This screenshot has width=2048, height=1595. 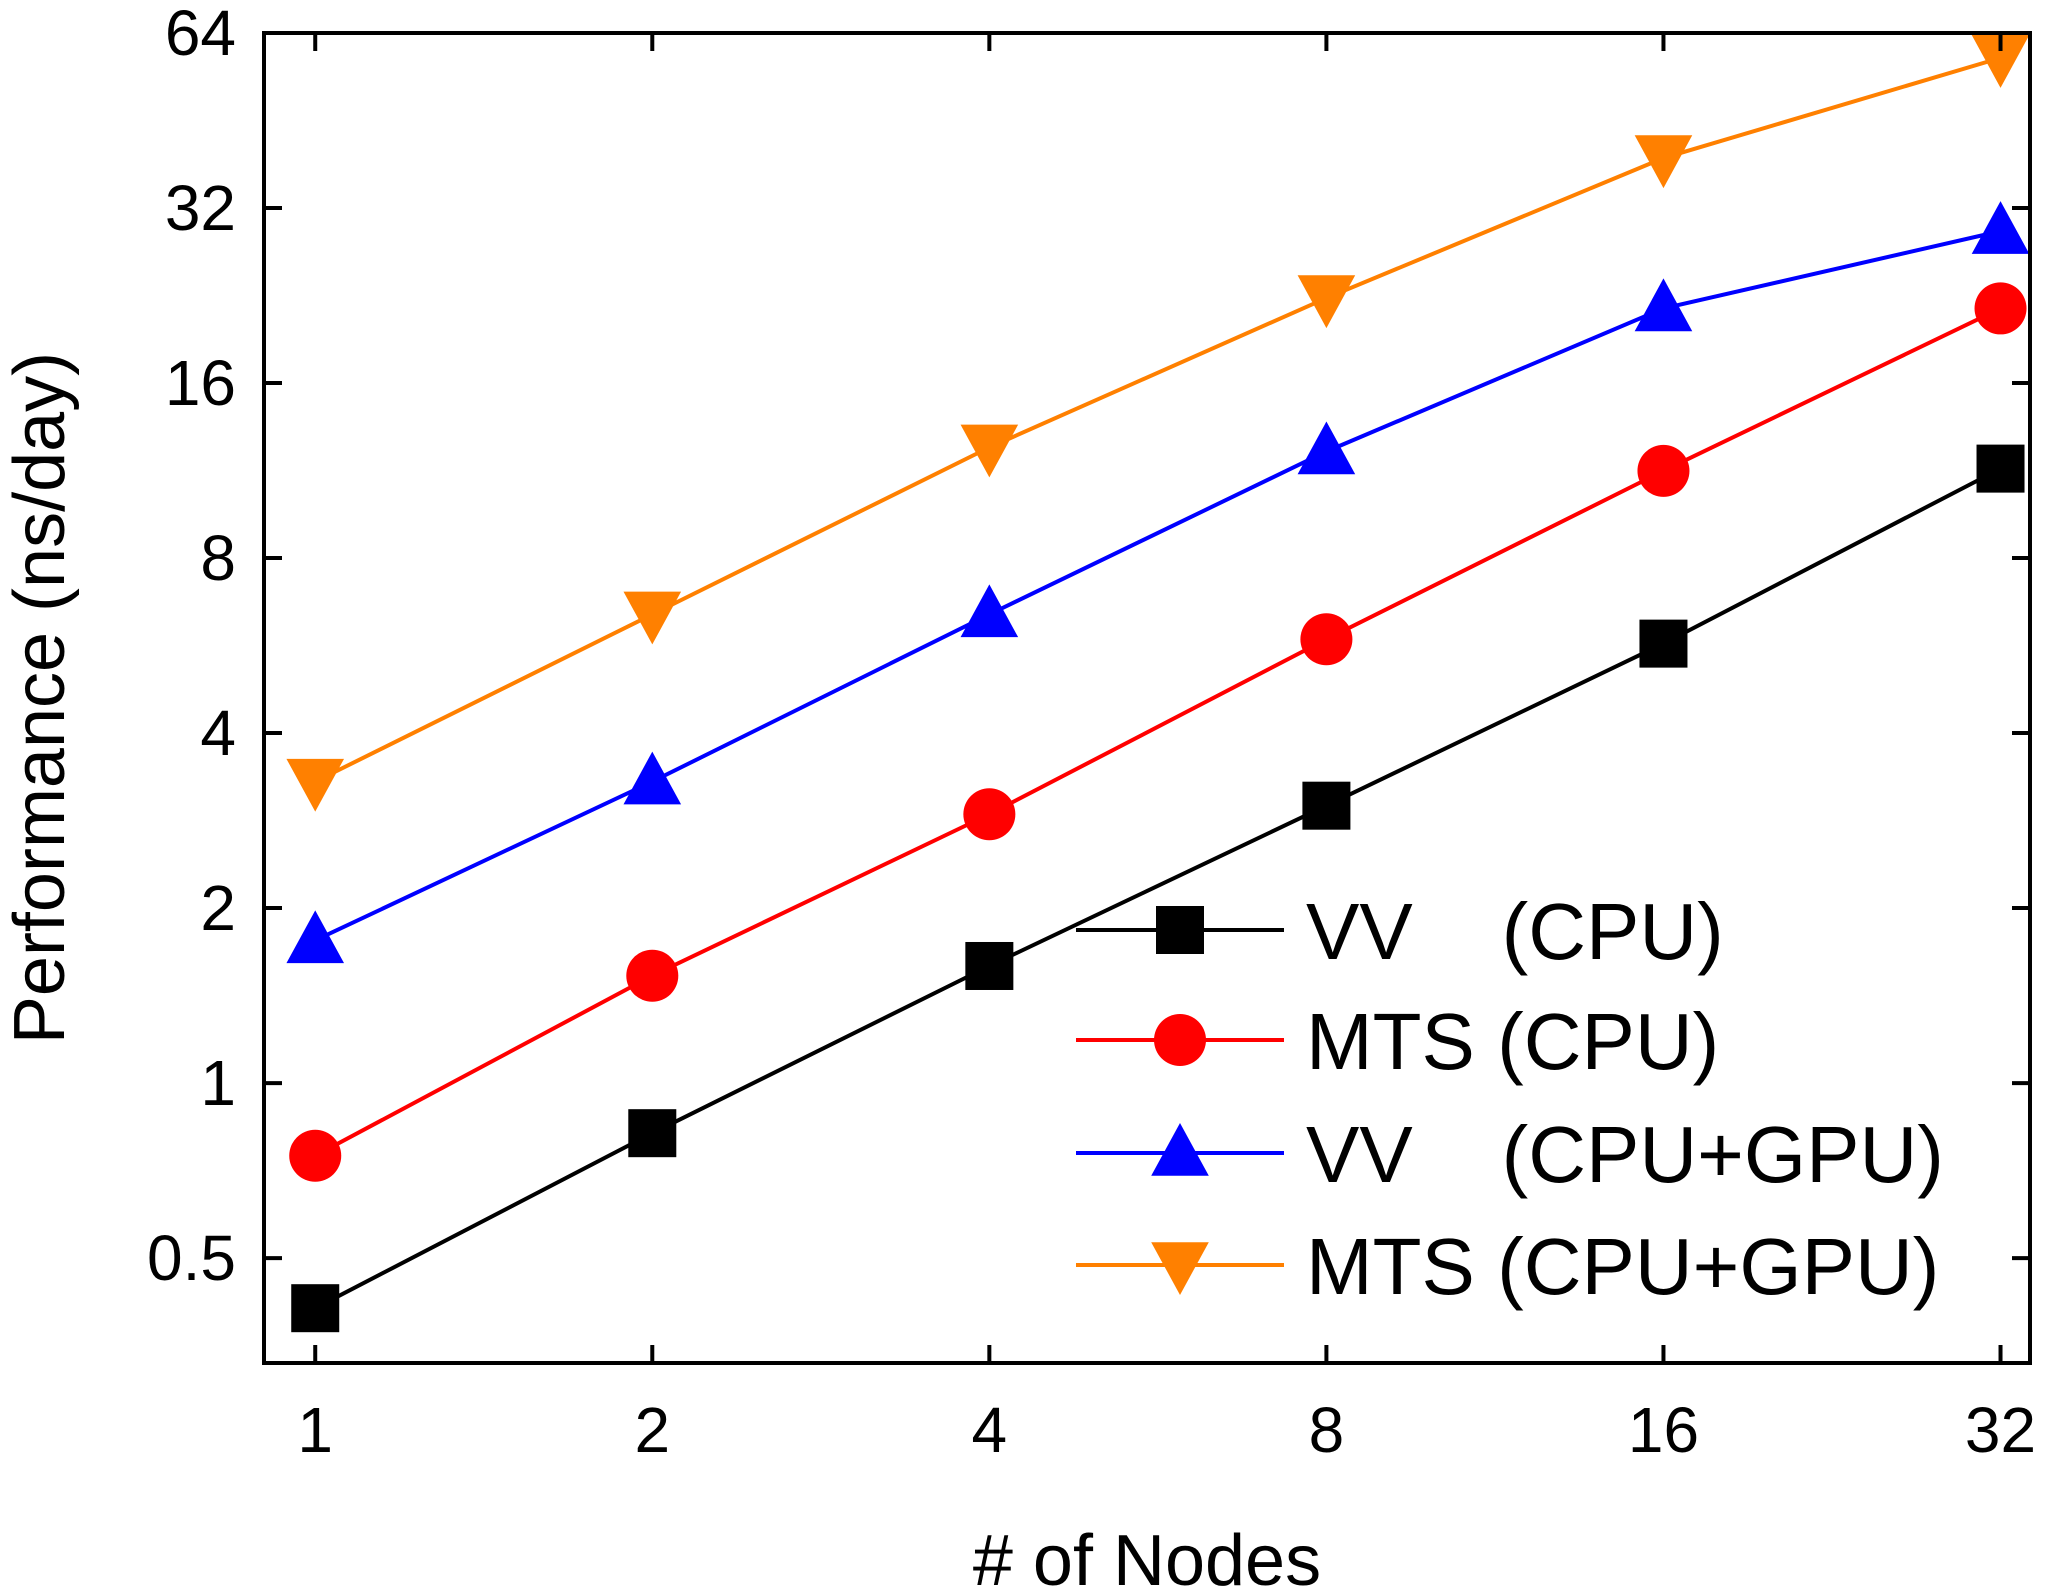 What do you see at coordinates (218, 1083) in the screenshot?
I see `y-tick-label: 1` at bounding box center [218, 1083].